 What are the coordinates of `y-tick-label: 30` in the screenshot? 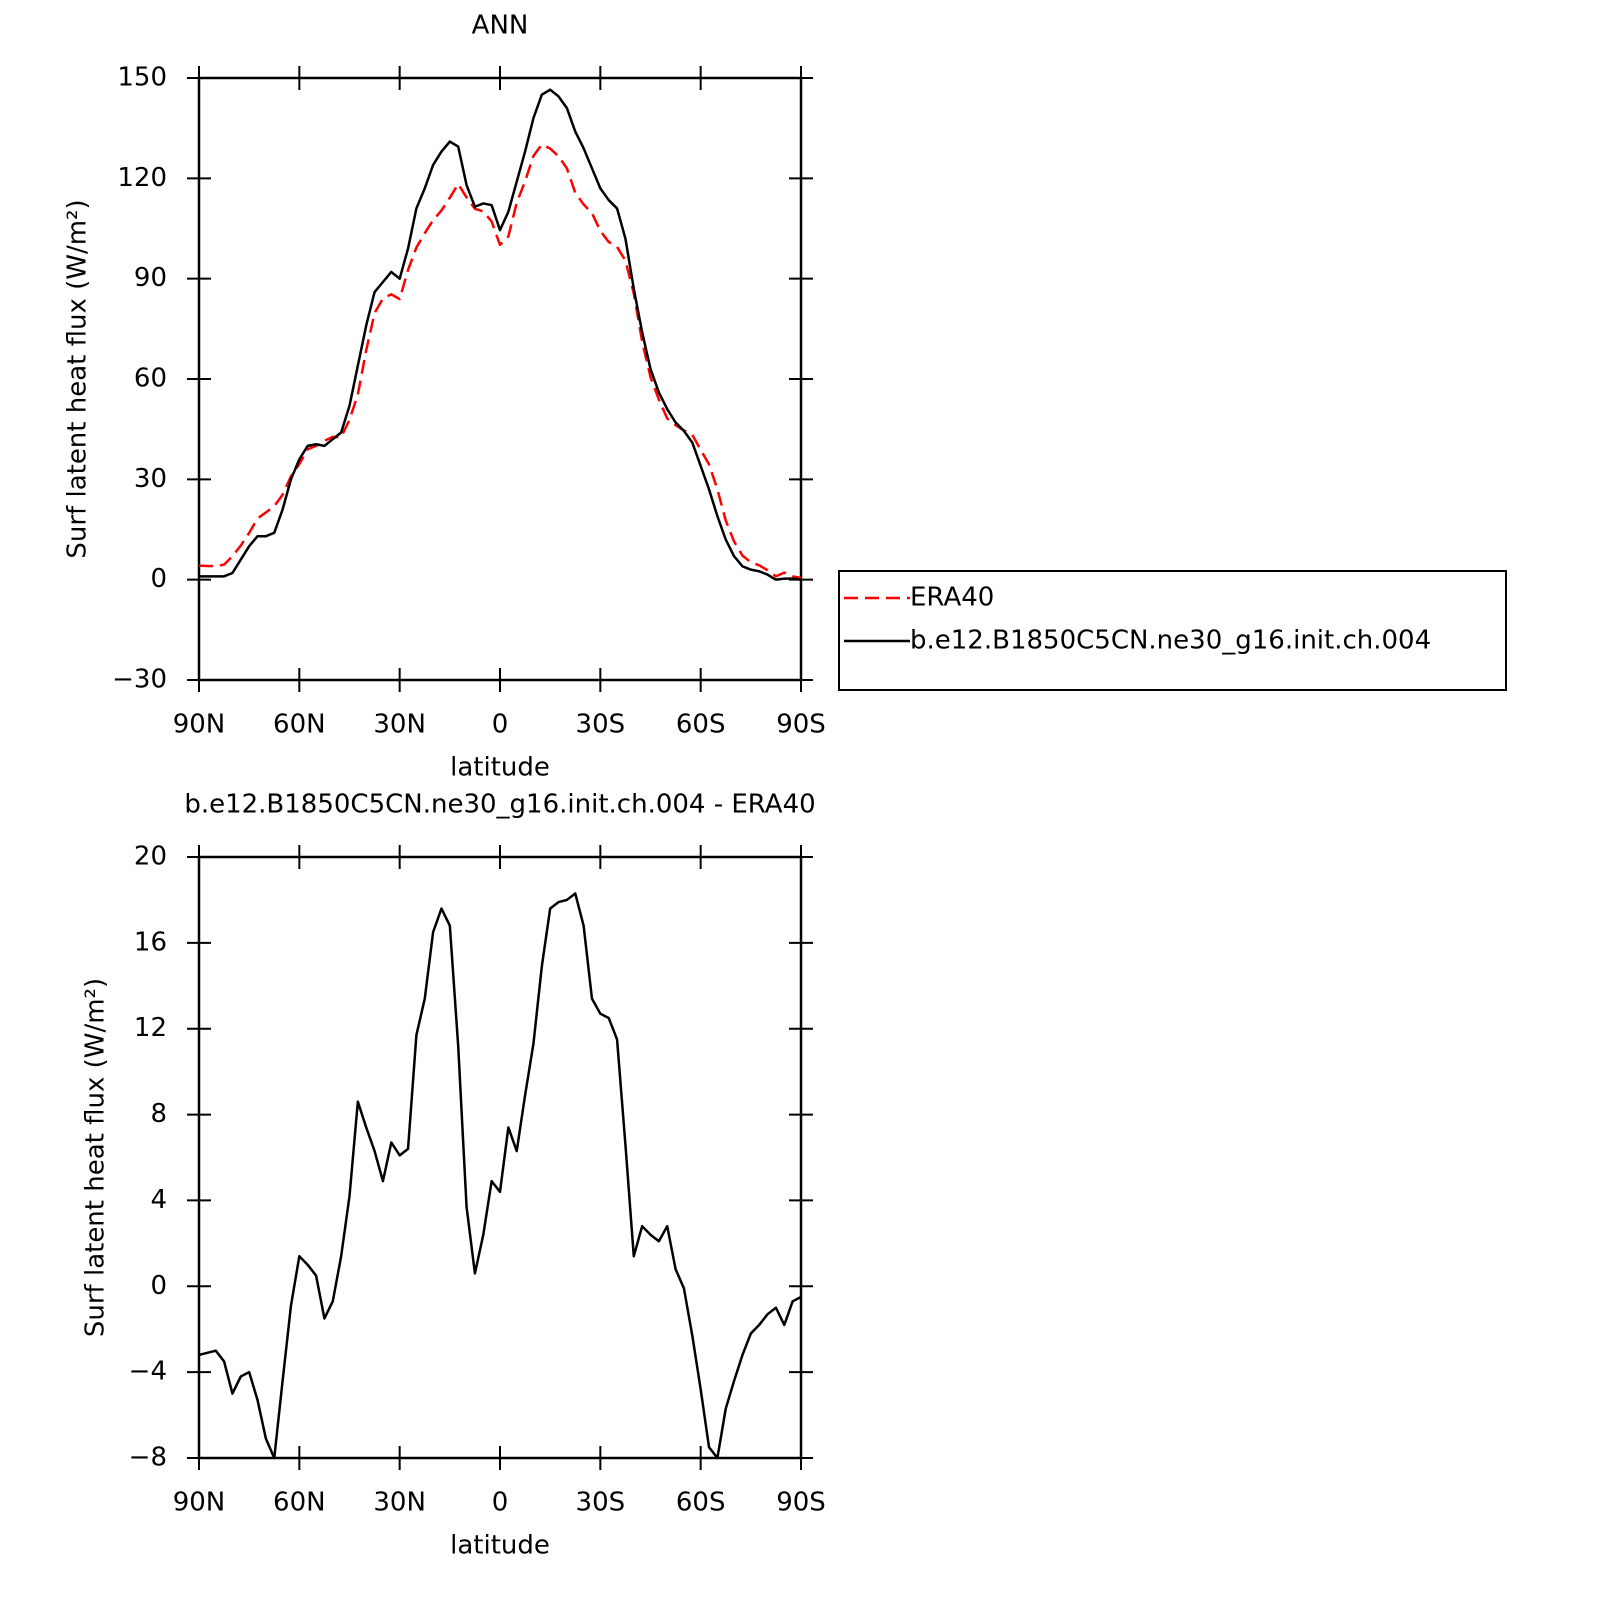 It's located at (150, 479).